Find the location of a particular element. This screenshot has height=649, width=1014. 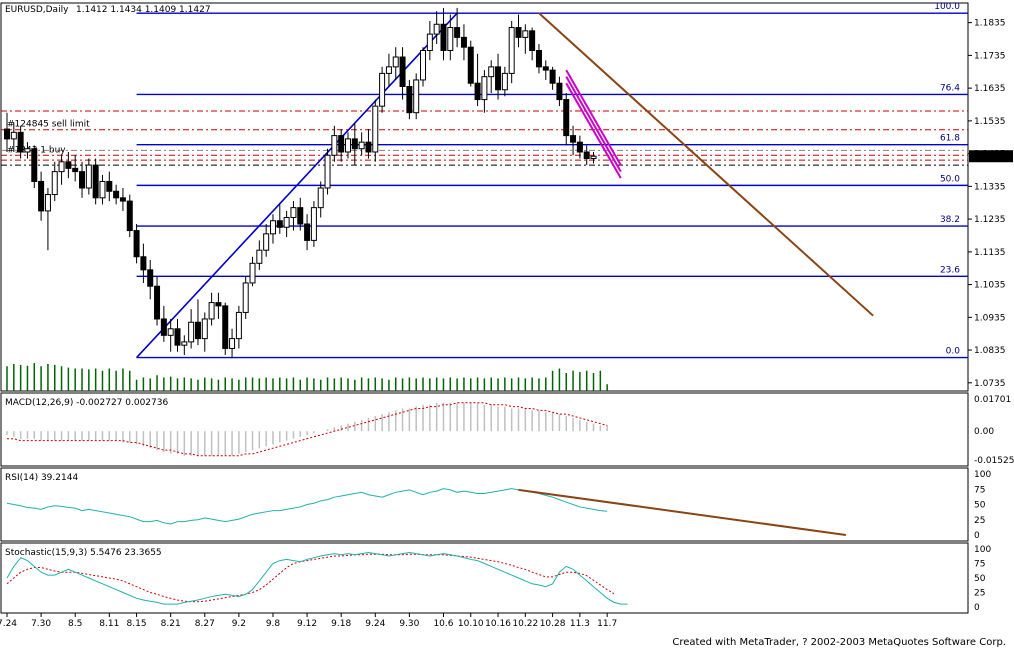

symbol-header: EURUSD,Daily is located at coordinates (37, 10).